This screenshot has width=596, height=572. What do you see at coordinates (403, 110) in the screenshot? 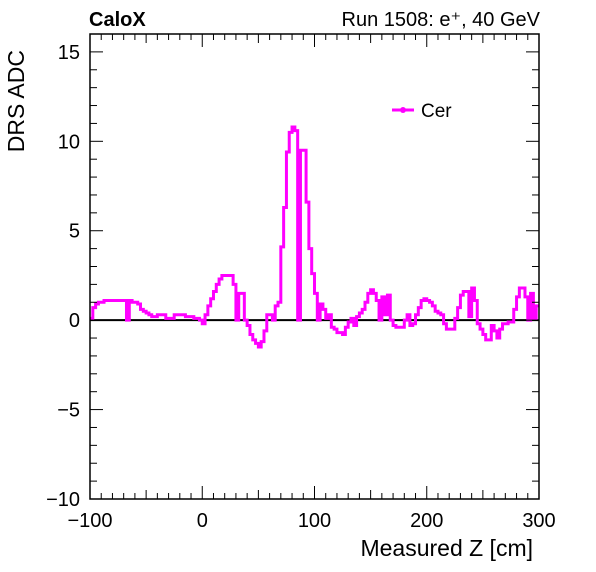
I see `legend-marker-cer` at bounding box center [403, 110].